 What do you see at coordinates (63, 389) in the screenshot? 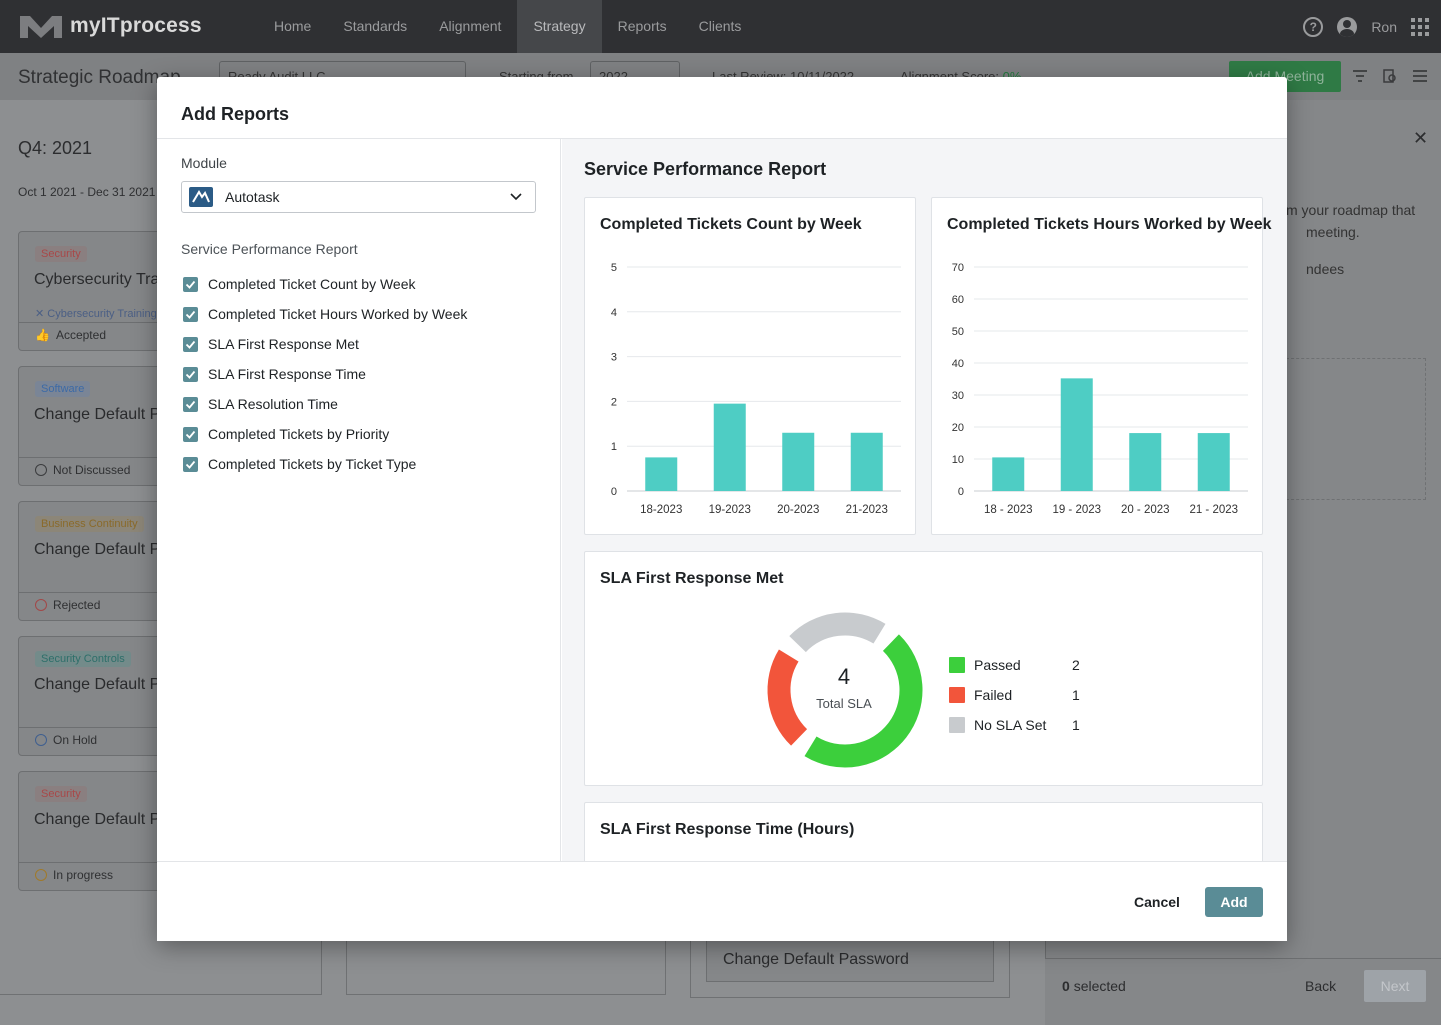
I see `category-tag: Software` at bounding box center [63, 389].